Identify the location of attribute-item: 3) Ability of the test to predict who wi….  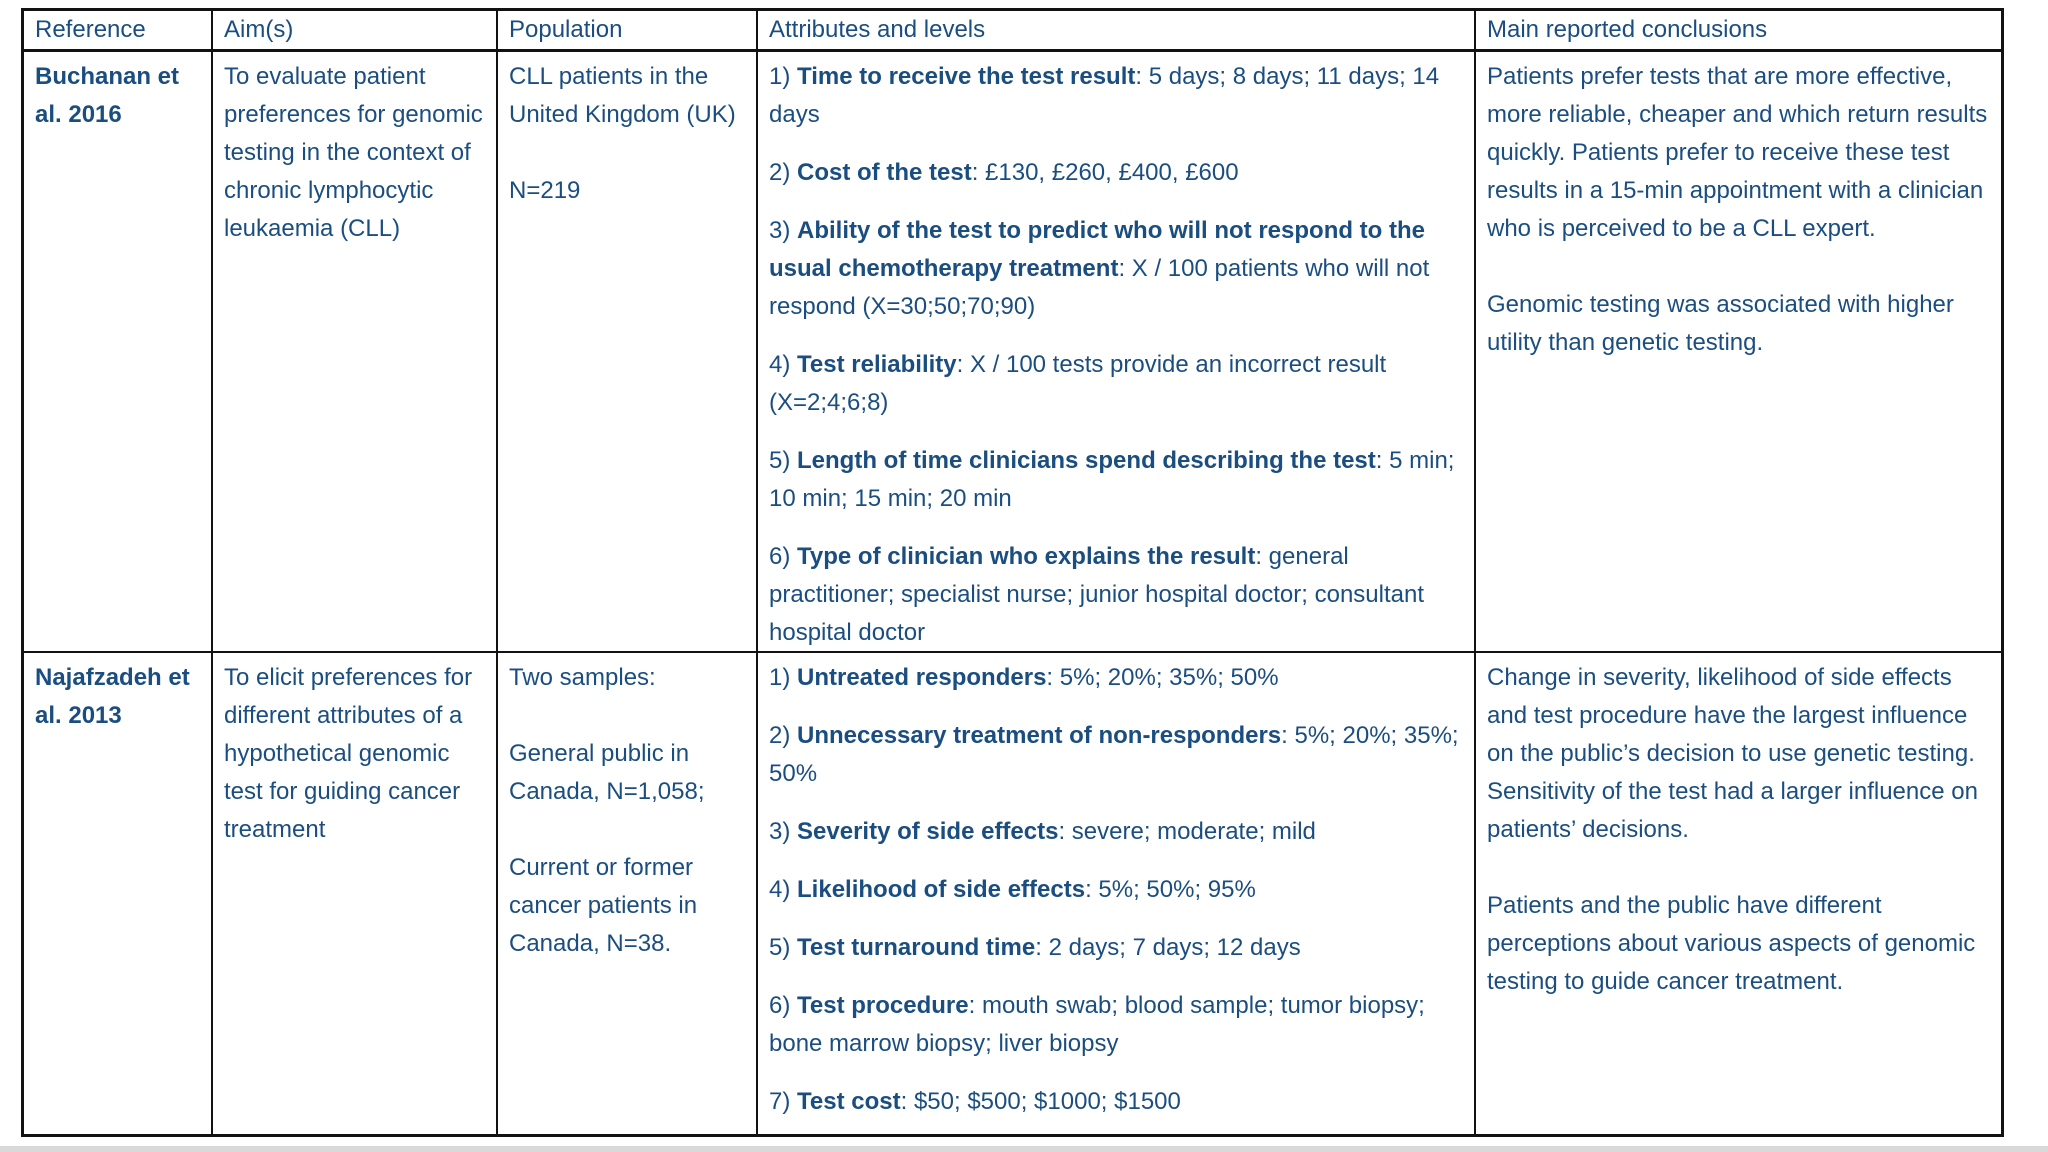
(1115, 269).